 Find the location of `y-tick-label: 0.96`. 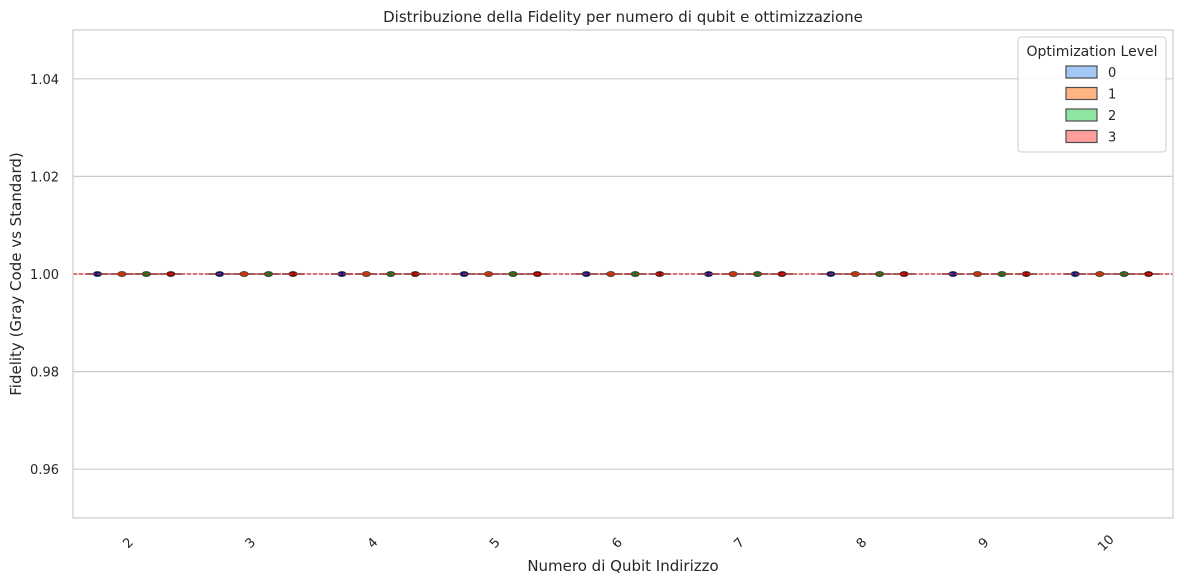

y-tick-label: 0.96 is located at coordinates (44, 470).